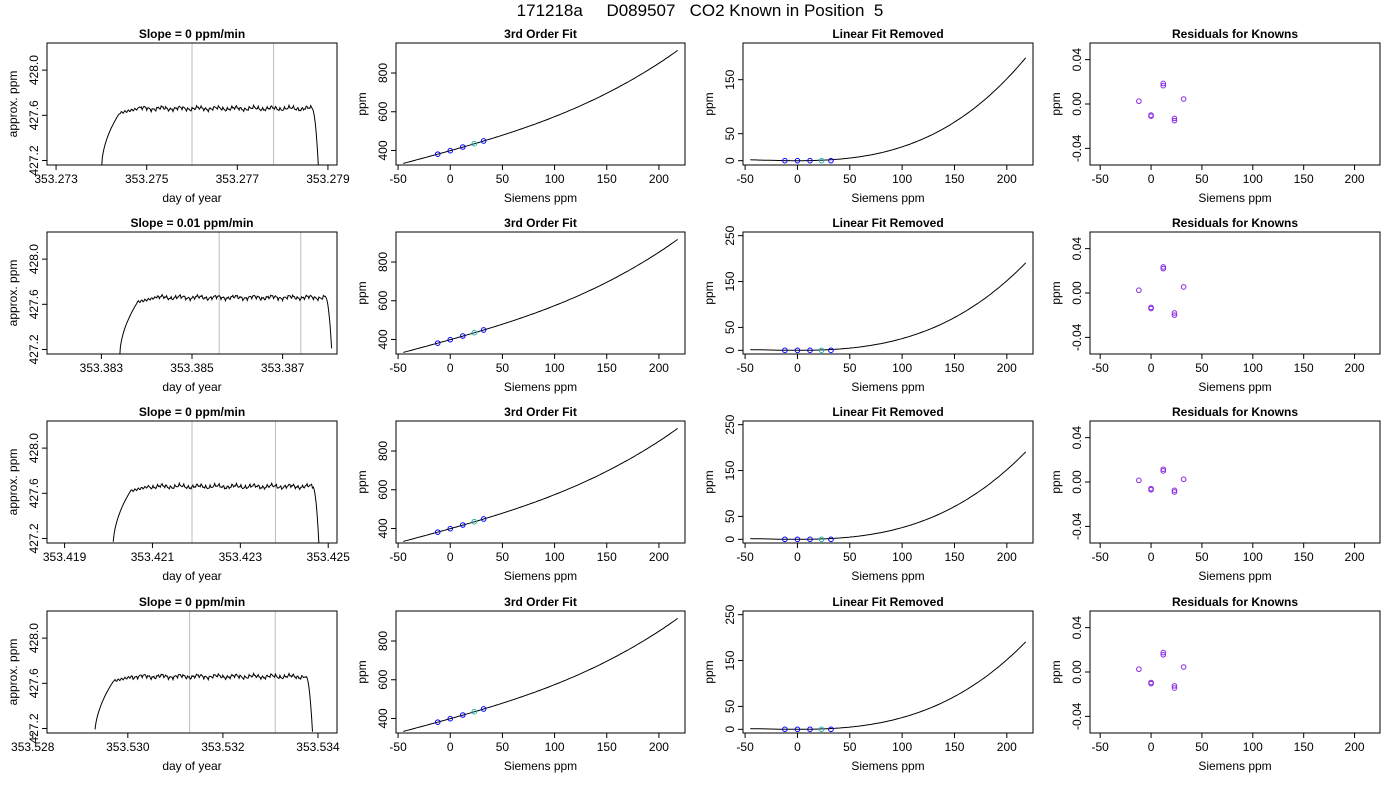 The image size is (1400, 800). What do you see at coordinates (730, 706) in the screenshot?
I see `y-tick-label: 50` at bounding box center [730, 706].